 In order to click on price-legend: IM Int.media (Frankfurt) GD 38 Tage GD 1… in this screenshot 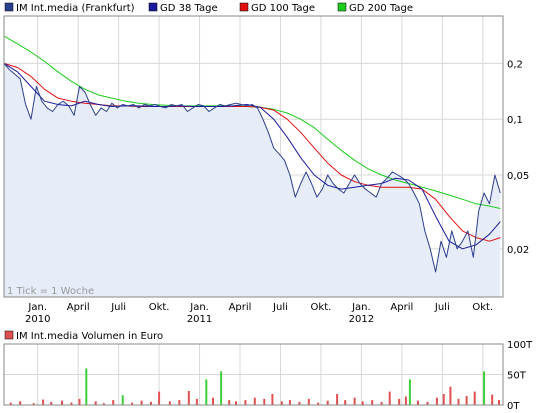, I will do `click(208, 8)`.